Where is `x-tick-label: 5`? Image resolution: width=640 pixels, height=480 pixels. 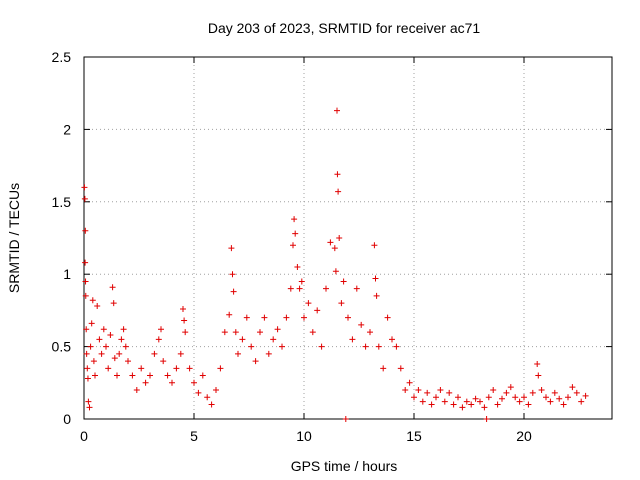 x-tick-label: 5 is located at coordinates (194, 436).